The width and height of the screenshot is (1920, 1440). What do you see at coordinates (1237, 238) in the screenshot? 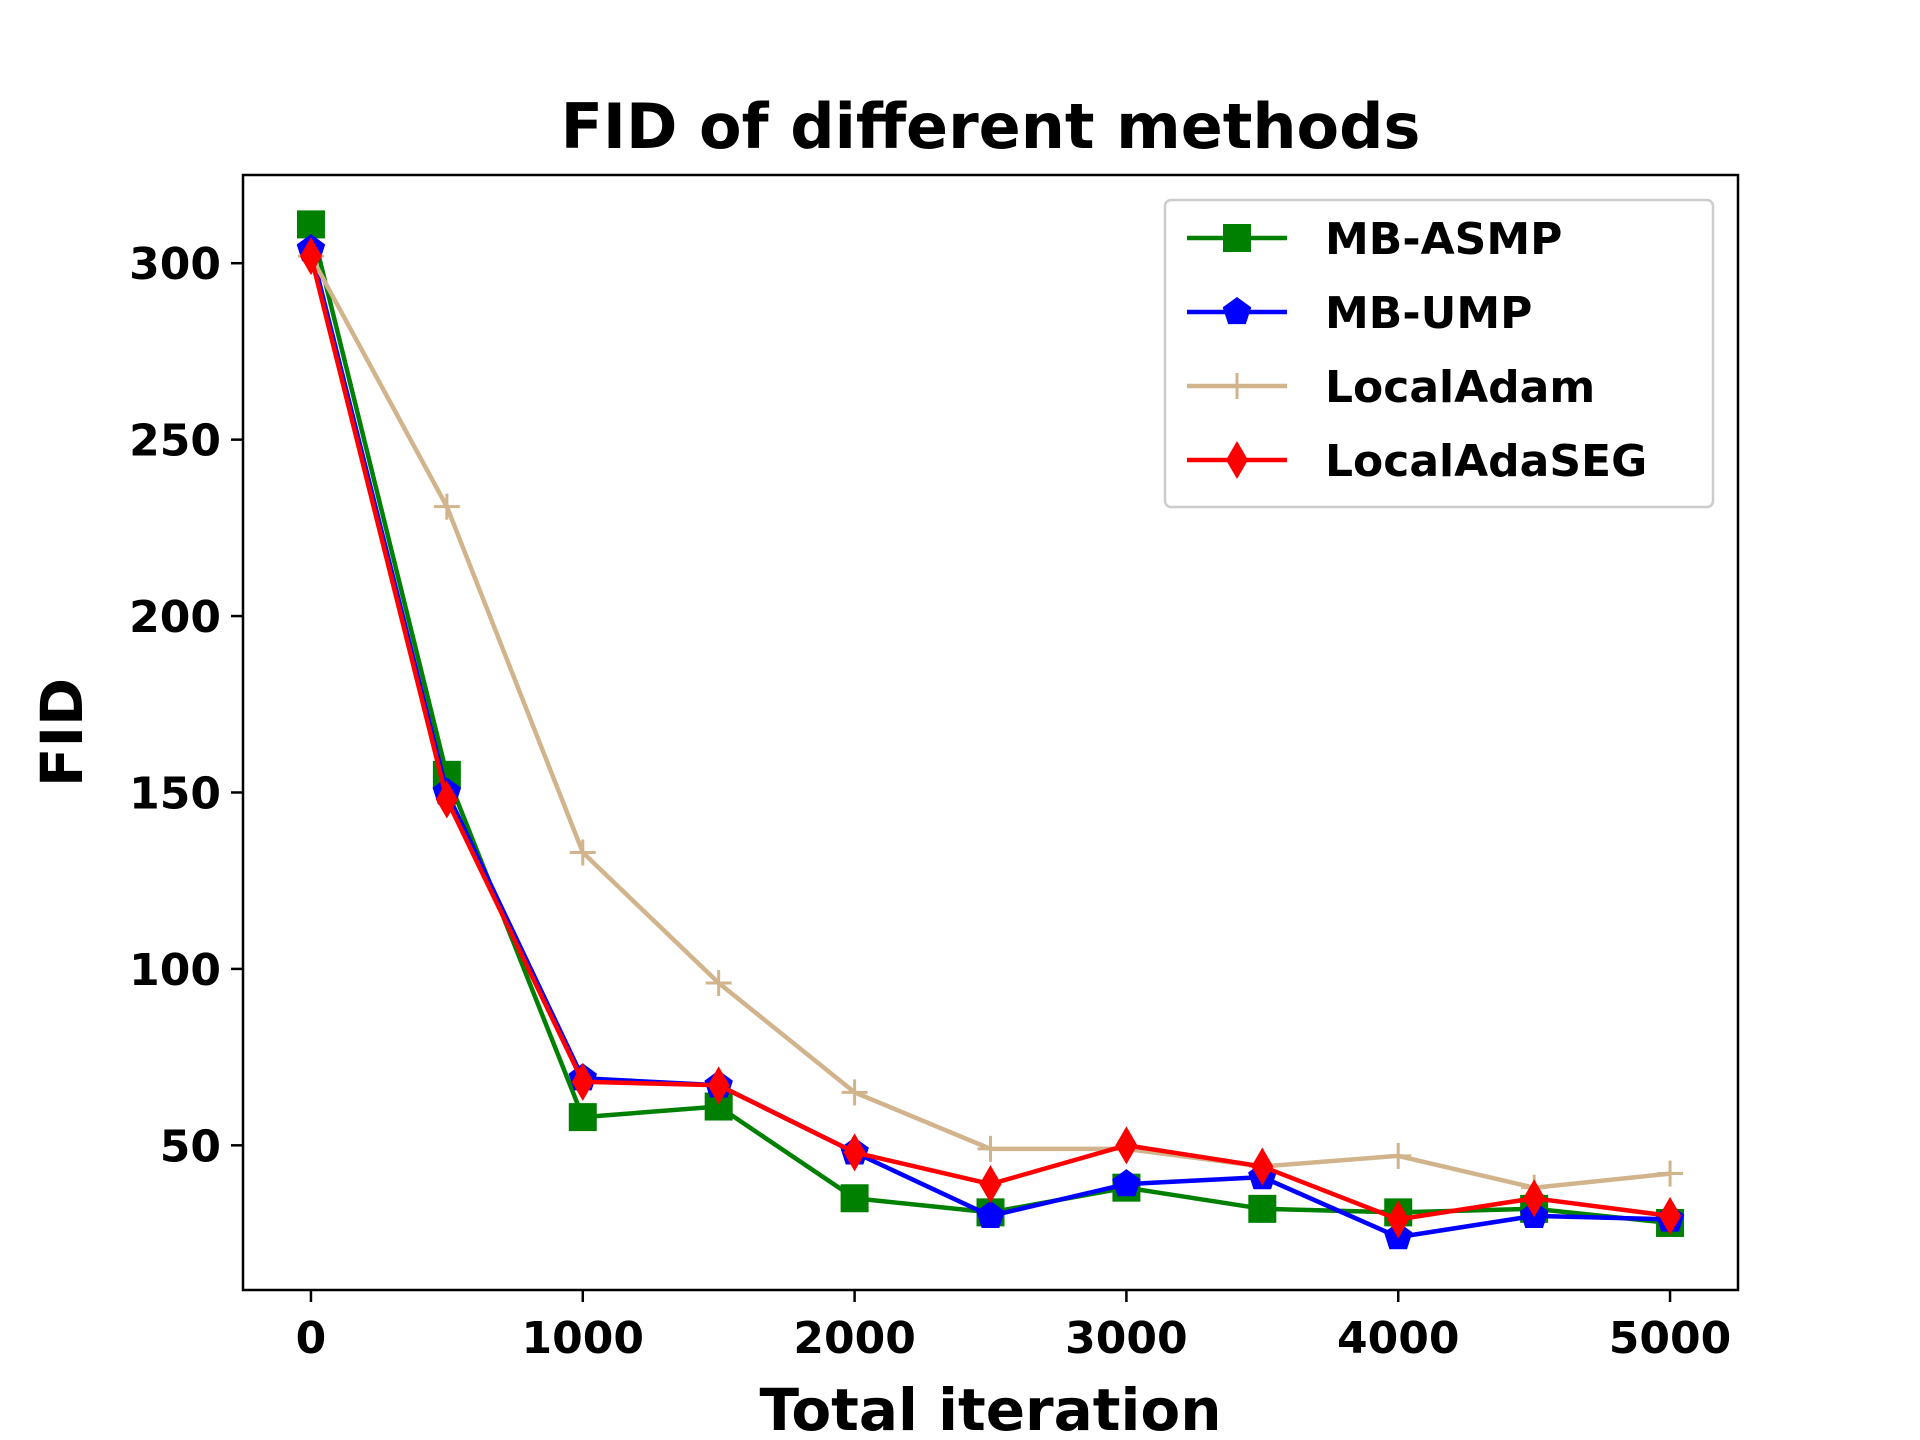
I see `legend-marker-mb-asmp` at bounding box center [1237, 238].